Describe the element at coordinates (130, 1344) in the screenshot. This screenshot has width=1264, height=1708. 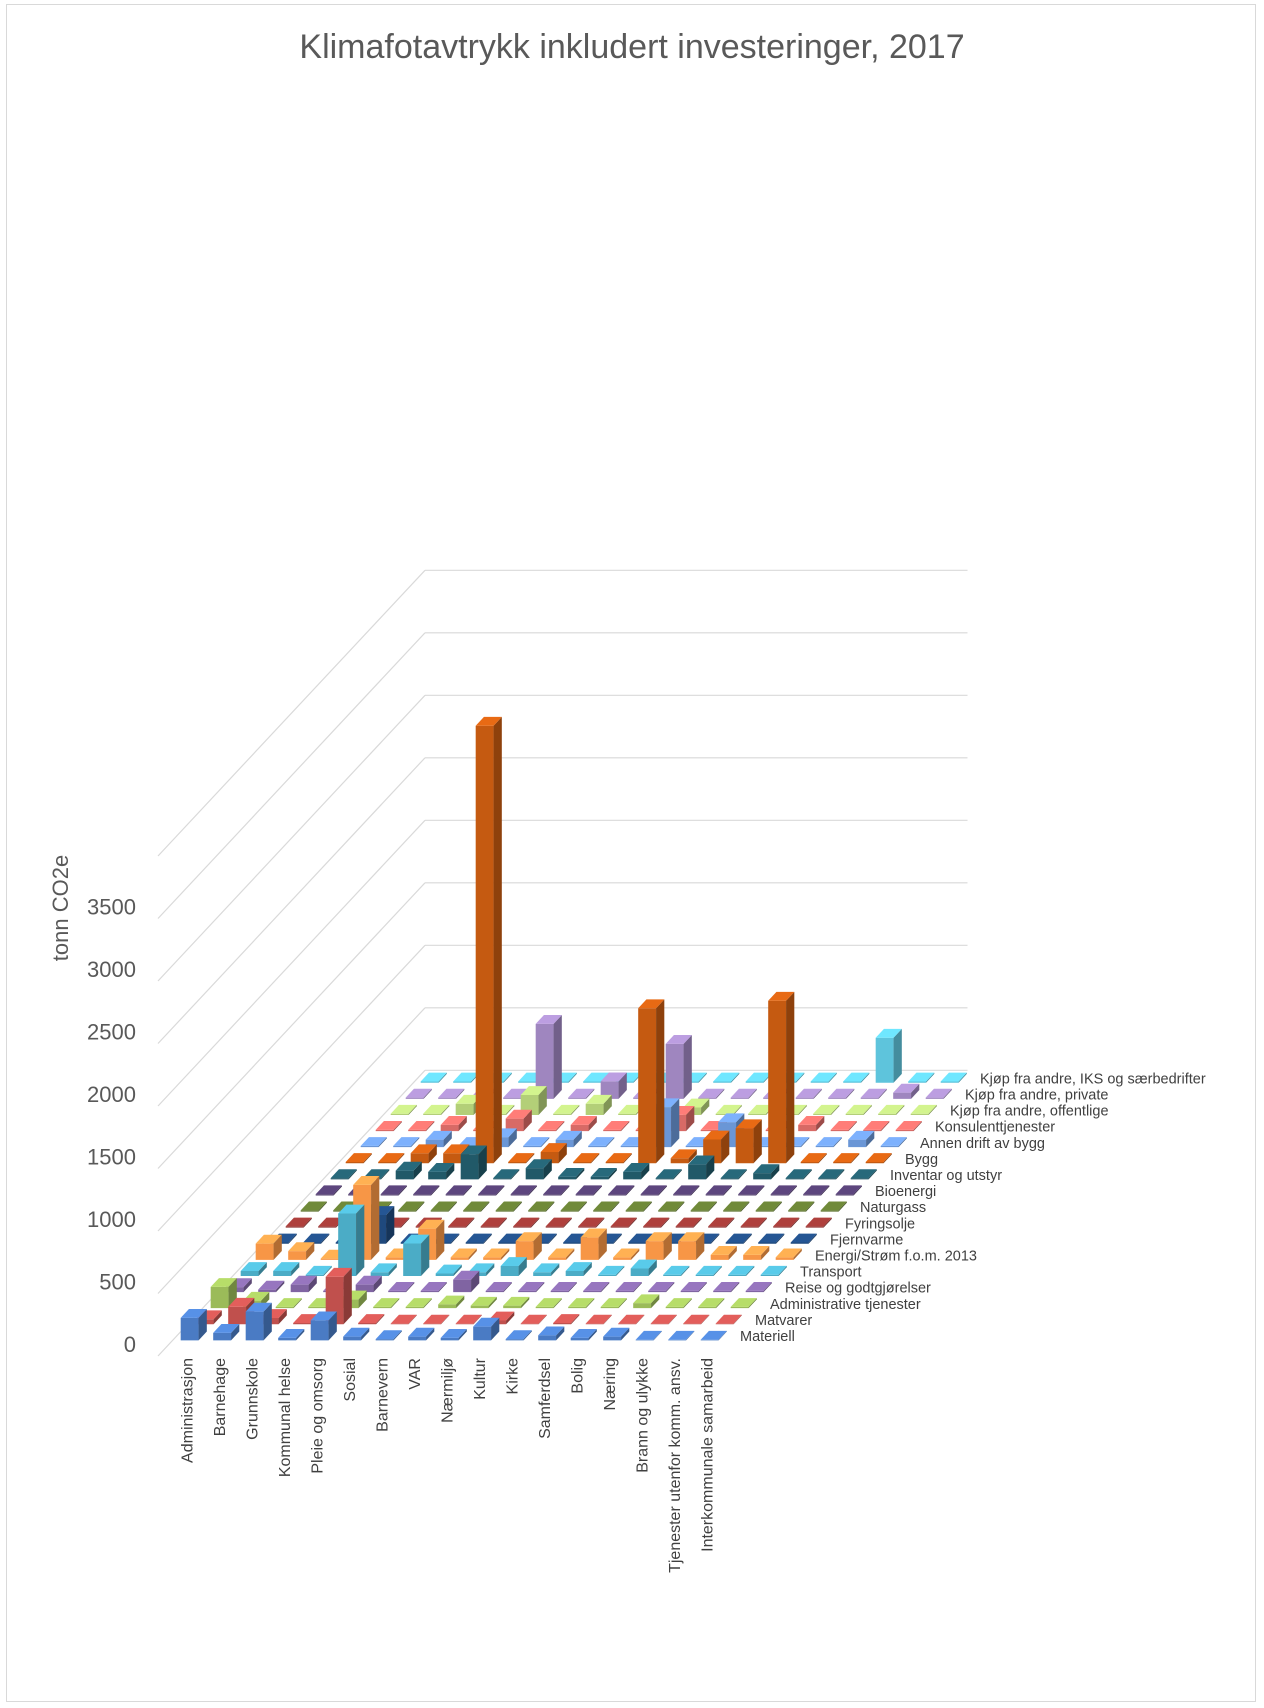
I see `y-tick-label: 0` at that location.